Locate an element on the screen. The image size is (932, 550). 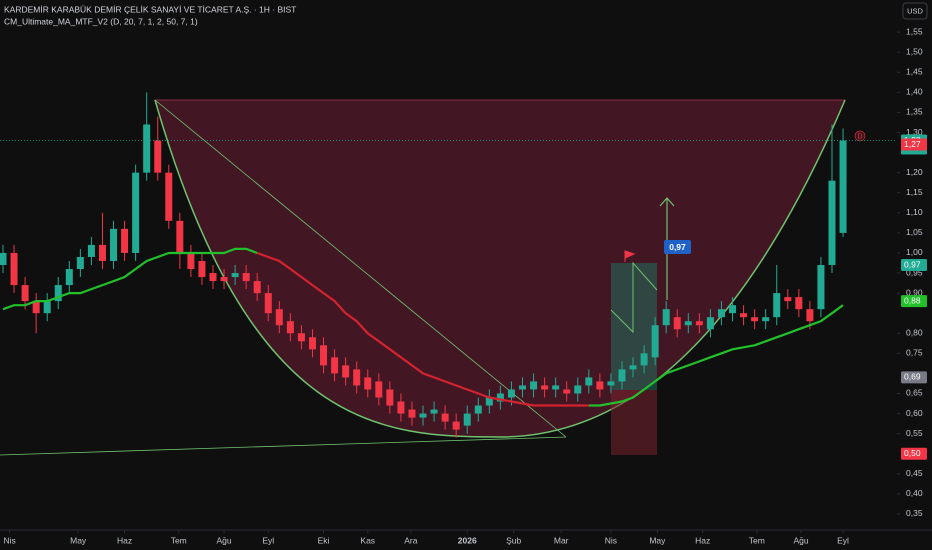
y-tick-label: 1,50 is located at coordinates (914, 51).